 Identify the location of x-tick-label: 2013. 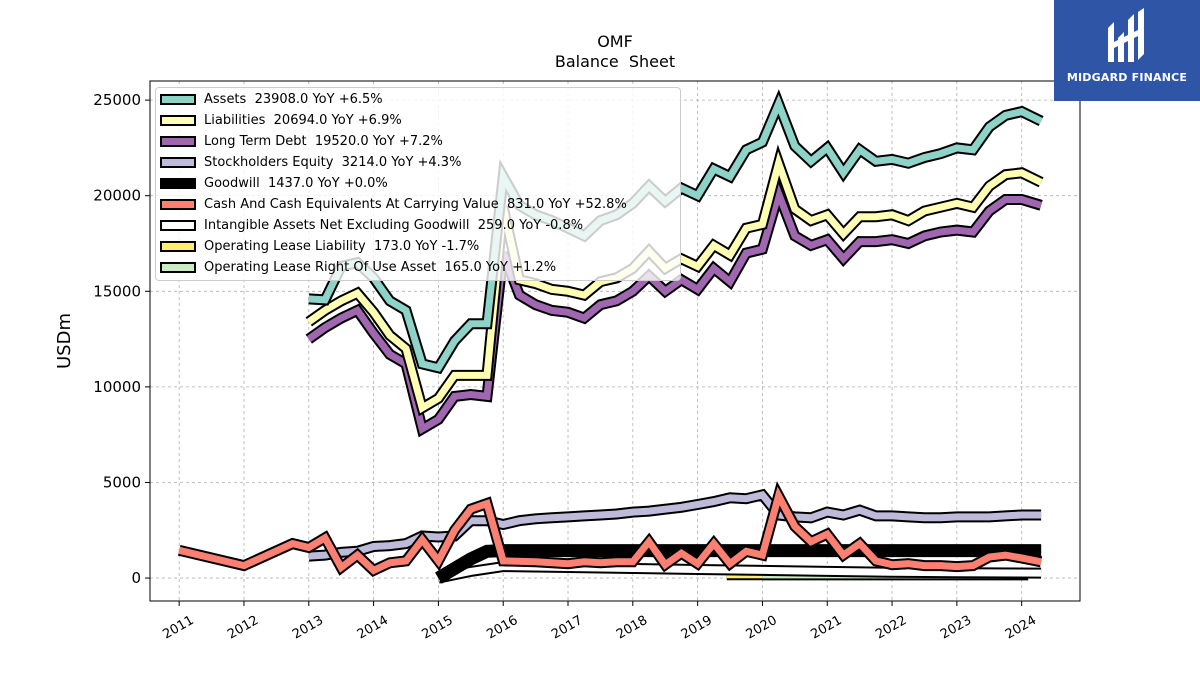
(308, 628).